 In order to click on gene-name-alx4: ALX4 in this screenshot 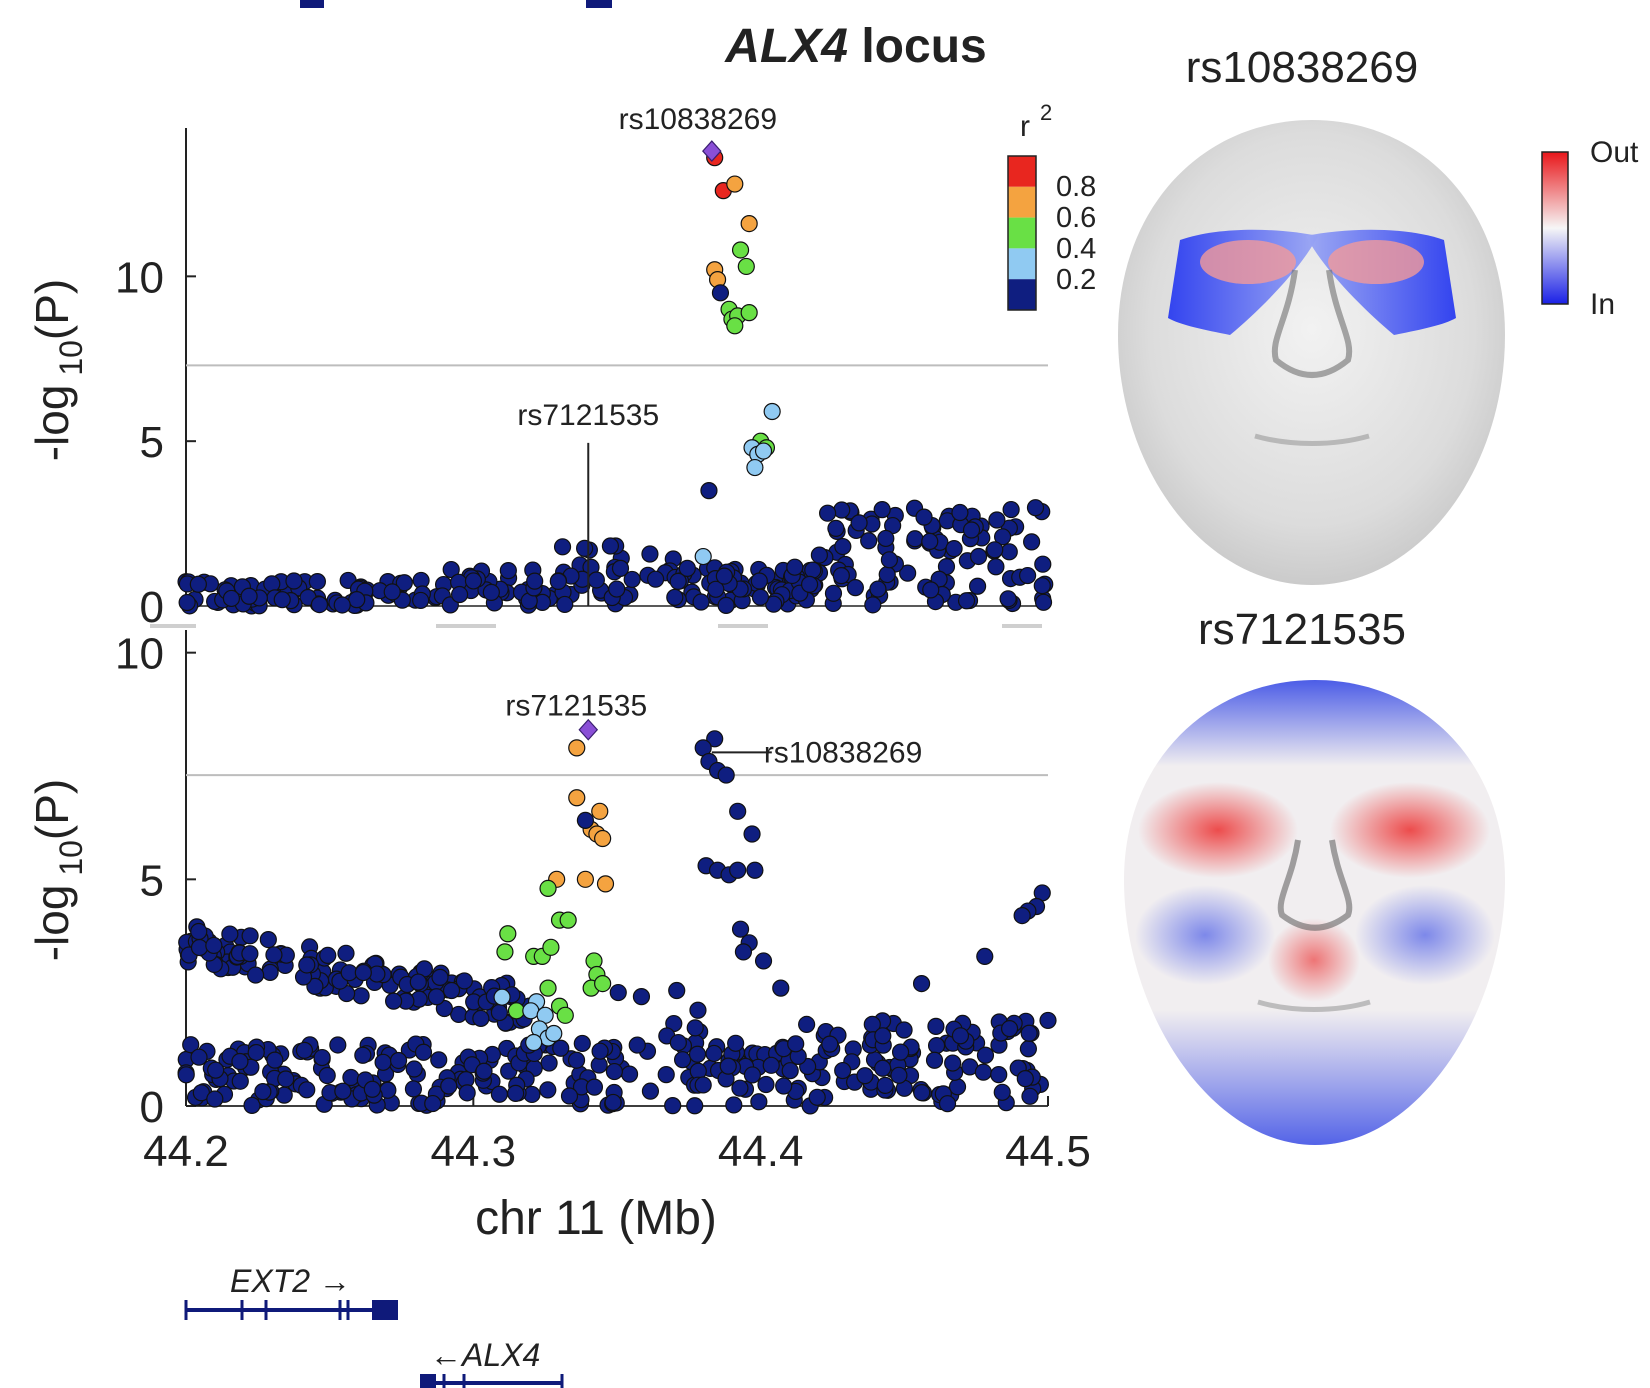, I will do `click(500, 1355)`.